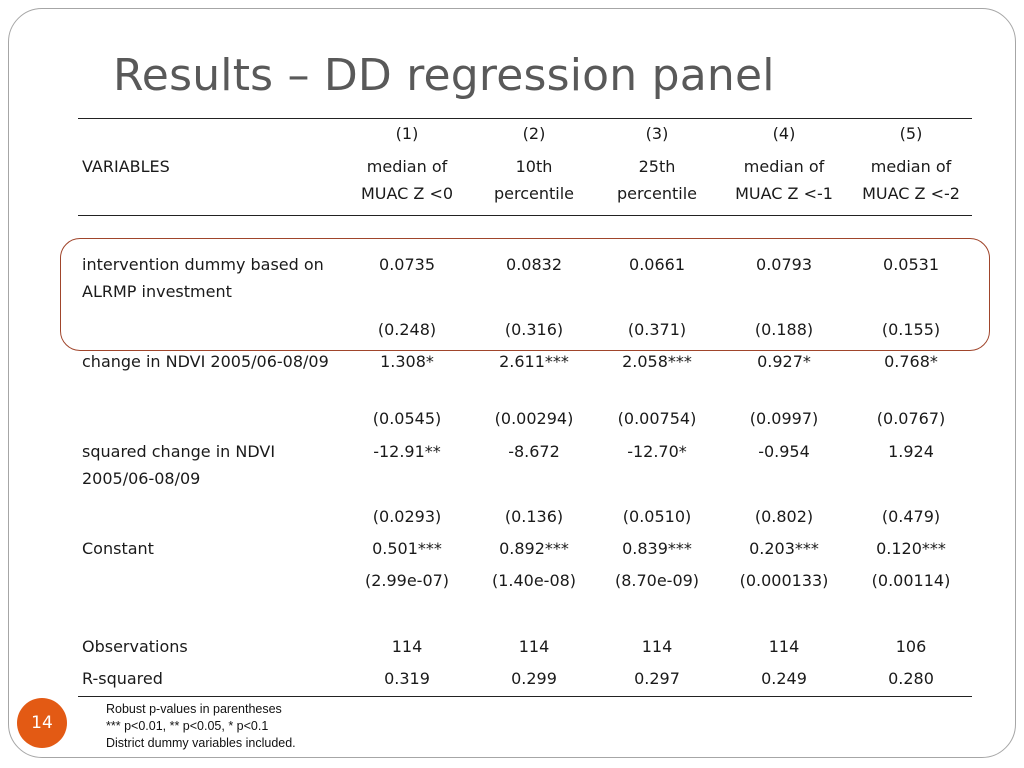  Describe the element at coordinates (911, 548) in the screenshot. I see `coef-cell: 0.120***` at that location.